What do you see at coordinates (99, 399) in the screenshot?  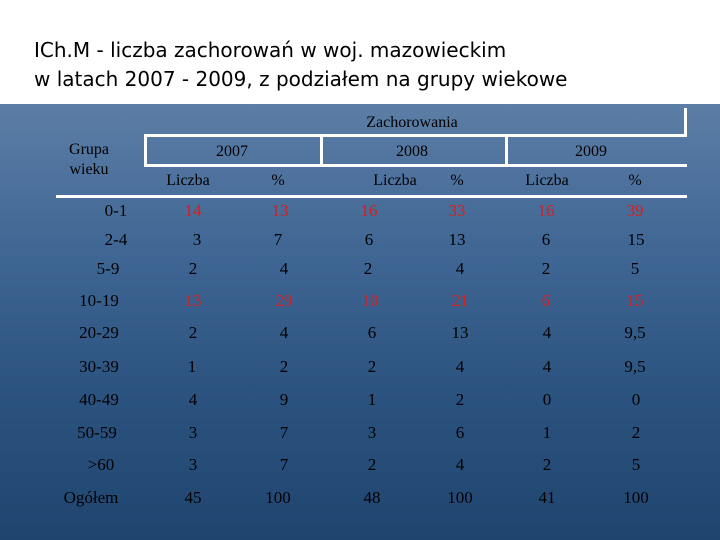 I see `row-group-label: 40-49` at bounding box center [99, 399].